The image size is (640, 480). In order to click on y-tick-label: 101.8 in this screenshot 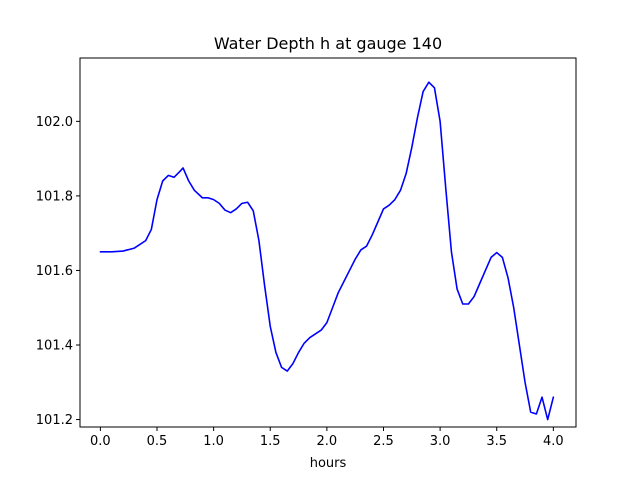, I will do `click(54, 196)`.